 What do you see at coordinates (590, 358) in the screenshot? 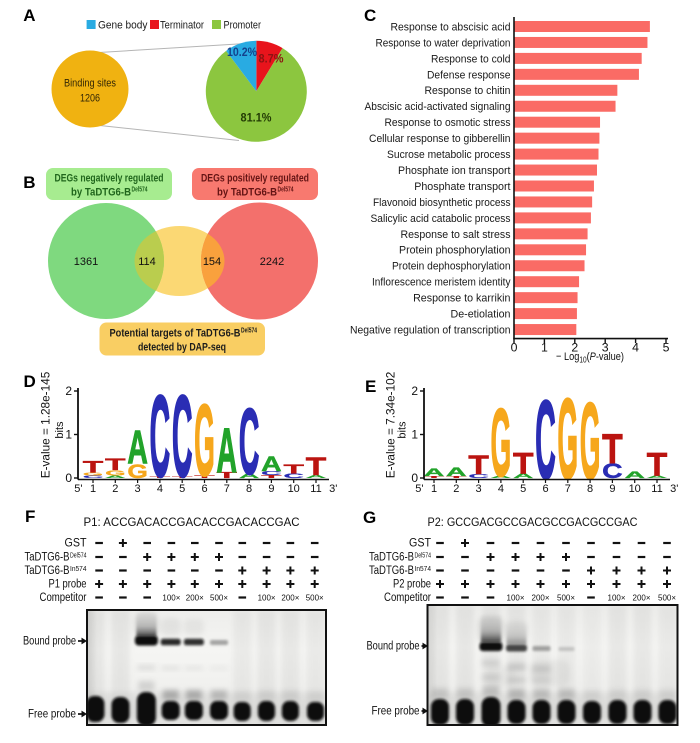
I see `svg-text: − Log10(P-value)` at bounding box center [590, 358].